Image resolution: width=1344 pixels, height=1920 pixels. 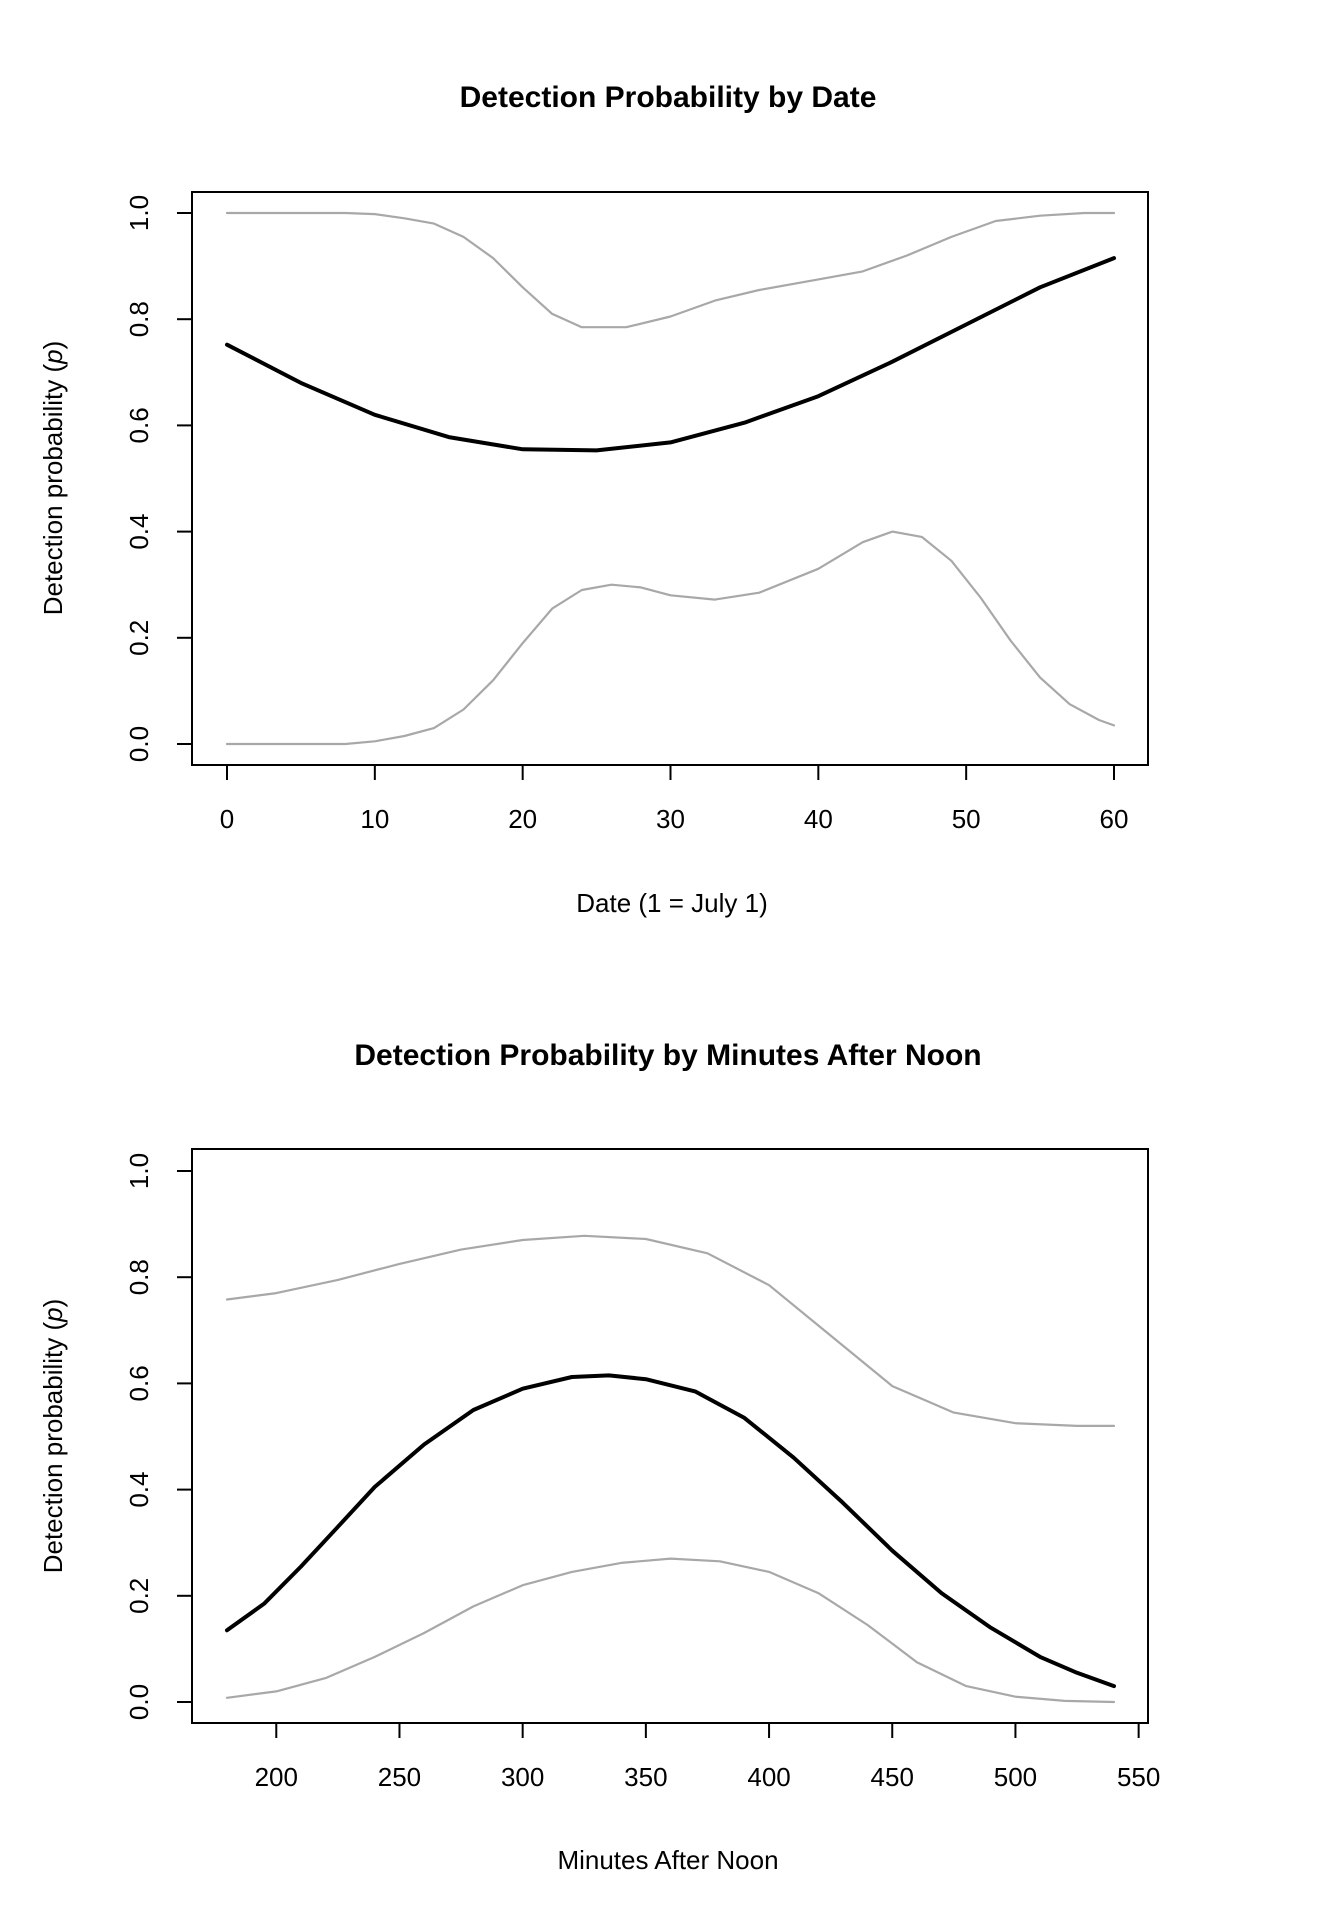 I want to click on x-tick-label: 500, so click(x=1015, y=1777).